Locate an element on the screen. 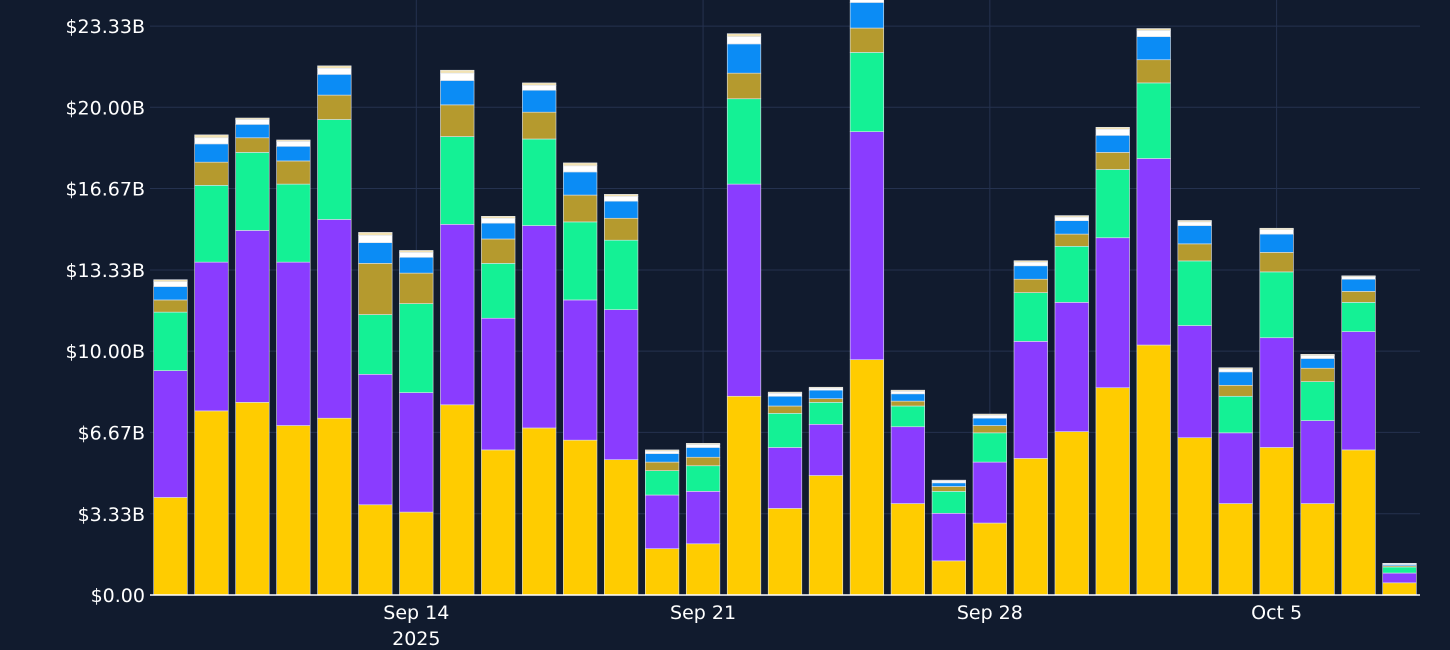 The height and width of the screenshot is (650, 1450). x-tick-label: Sep 14 is located at coordinates (416, 613).